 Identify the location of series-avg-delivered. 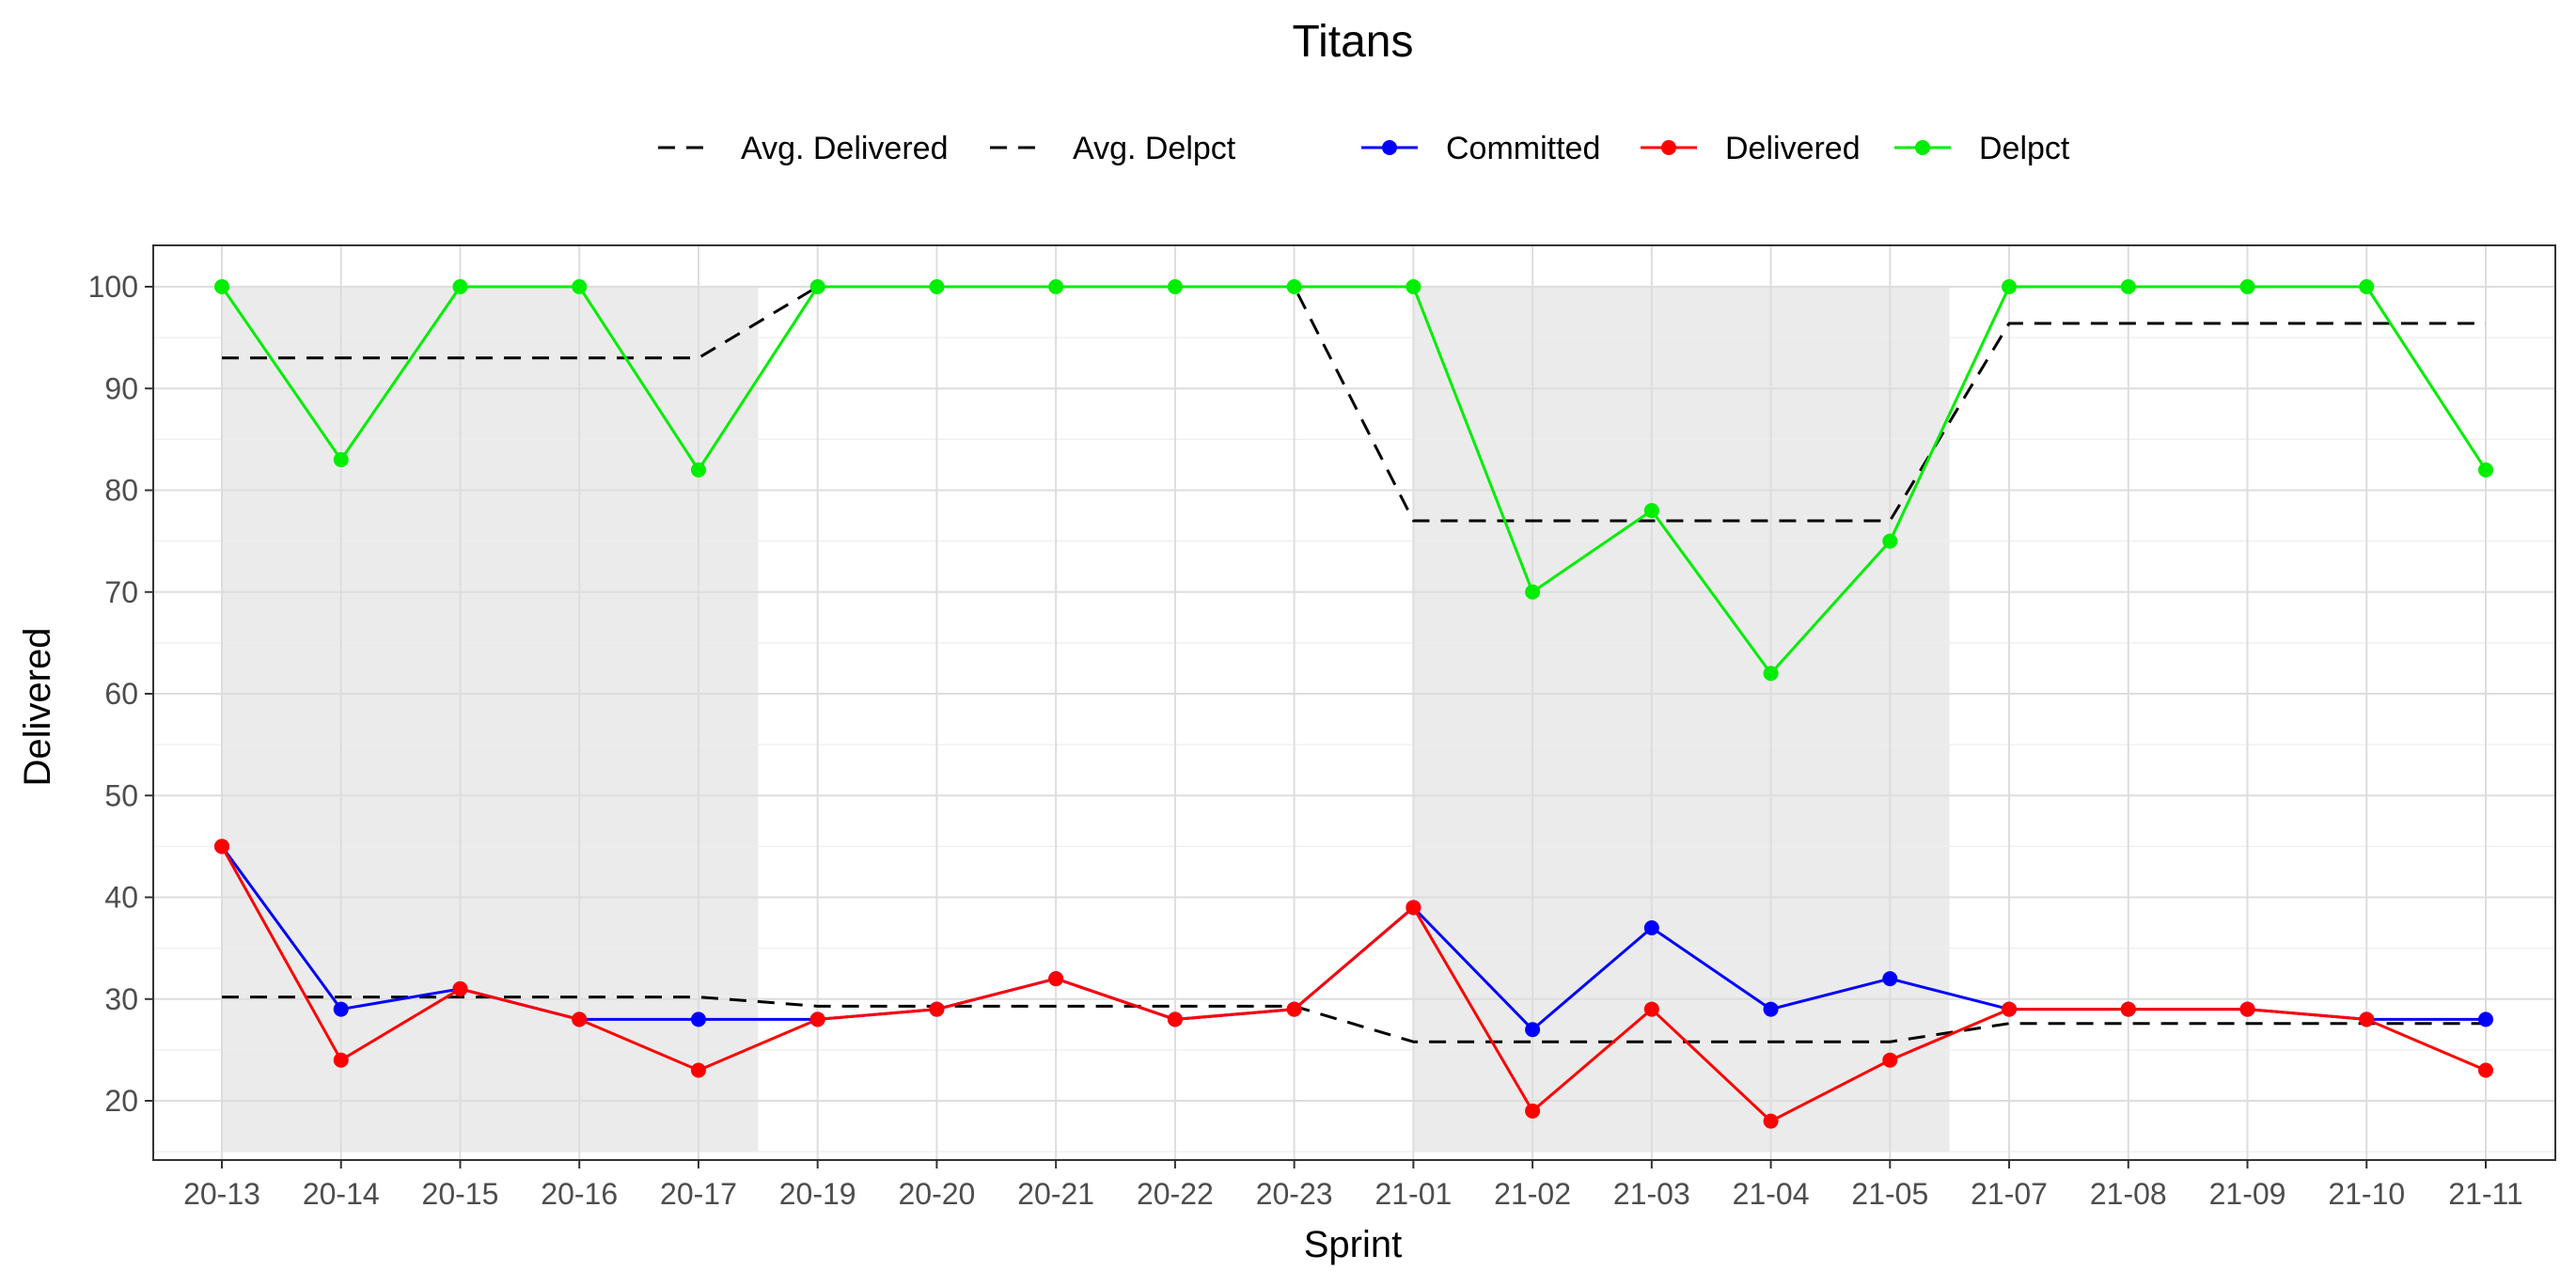
(1354, 1019).